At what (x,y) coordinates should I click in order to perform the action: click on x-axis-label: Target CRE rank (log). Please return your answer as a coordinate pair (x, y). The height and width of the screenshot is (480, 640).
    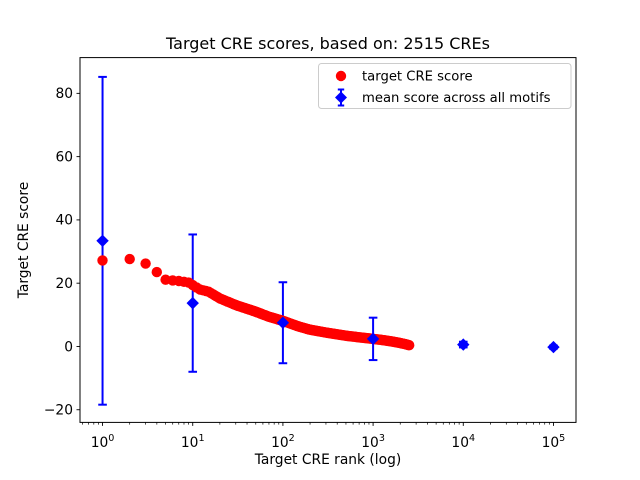
    Looking at the image, I should click on (327, 460).